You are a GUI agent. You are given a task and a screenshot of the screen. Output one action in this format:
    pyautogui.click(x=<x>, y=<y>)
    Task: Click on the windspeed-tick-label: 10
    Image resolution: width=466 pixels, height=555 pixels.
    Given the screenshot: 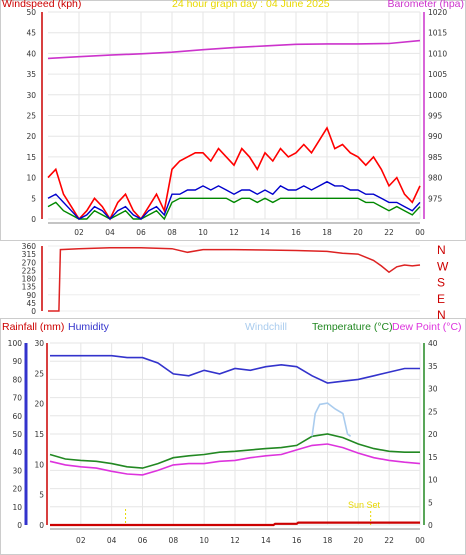 What is the action you would take?
    pyautogui.click(x=31, y=178)
    